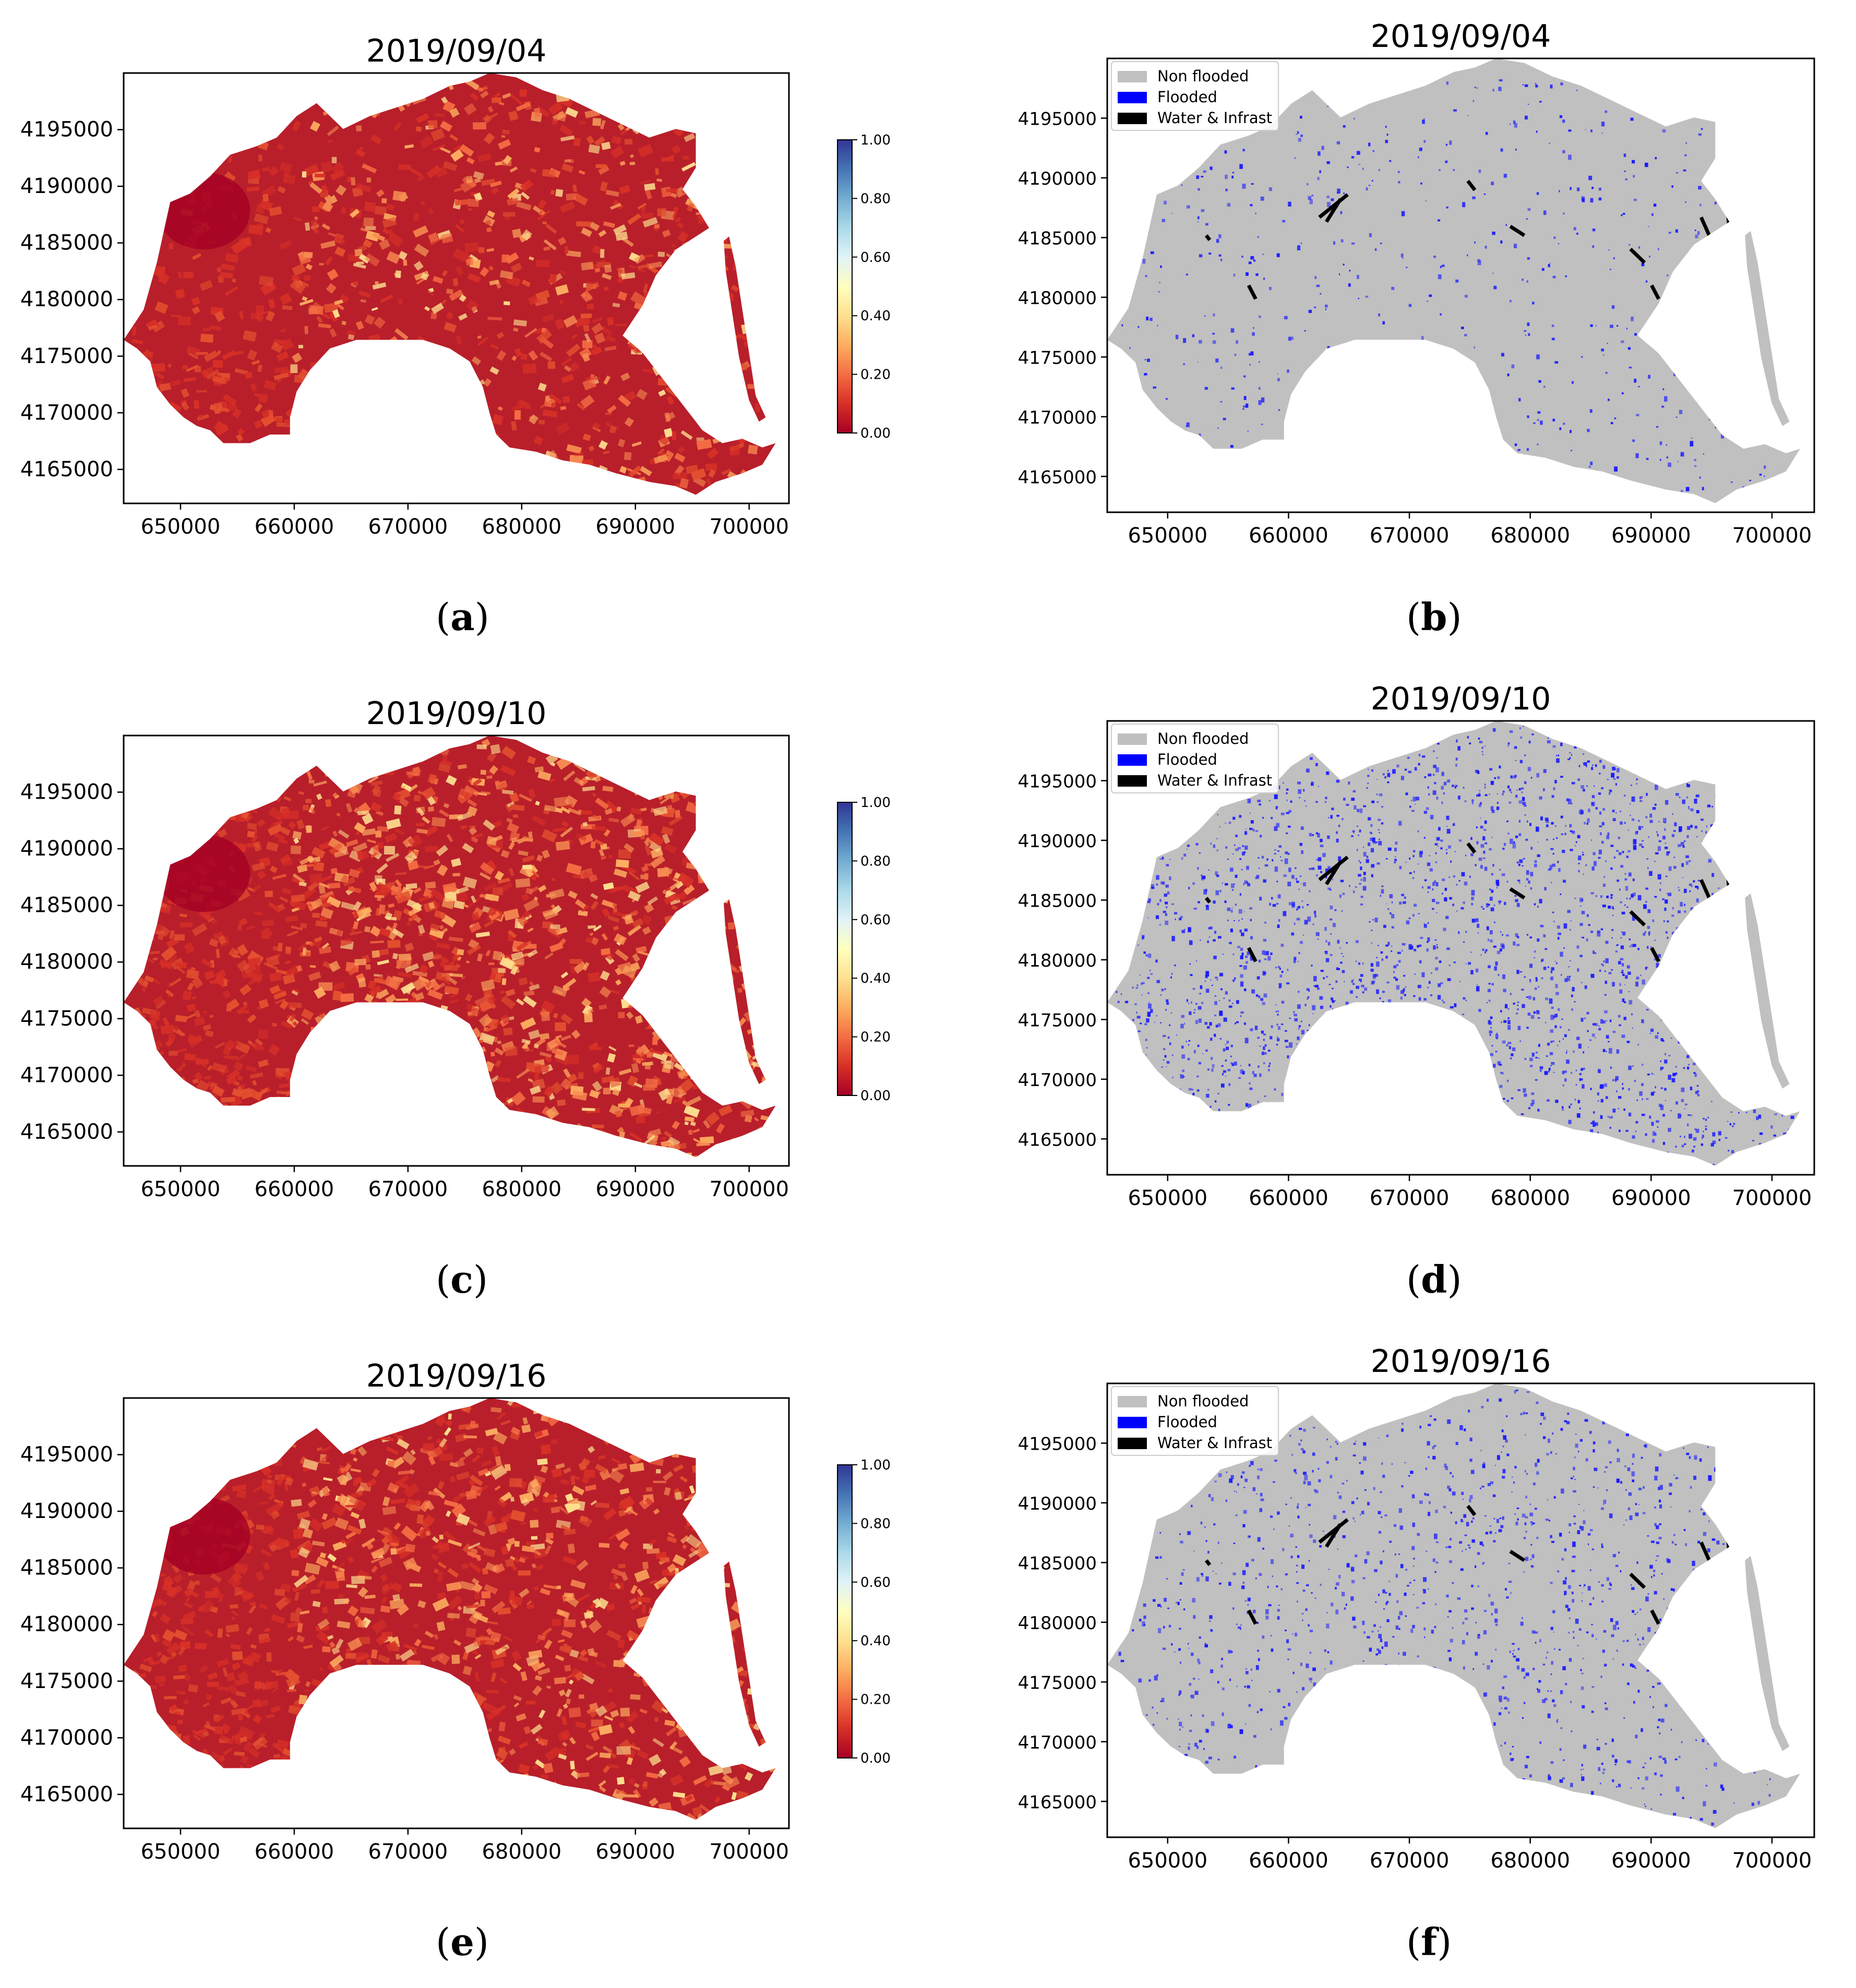 The image size is (1856, 1988). Describe the element at coordinates (450, 947) in the screenshot. I see `region-raster` at that location.